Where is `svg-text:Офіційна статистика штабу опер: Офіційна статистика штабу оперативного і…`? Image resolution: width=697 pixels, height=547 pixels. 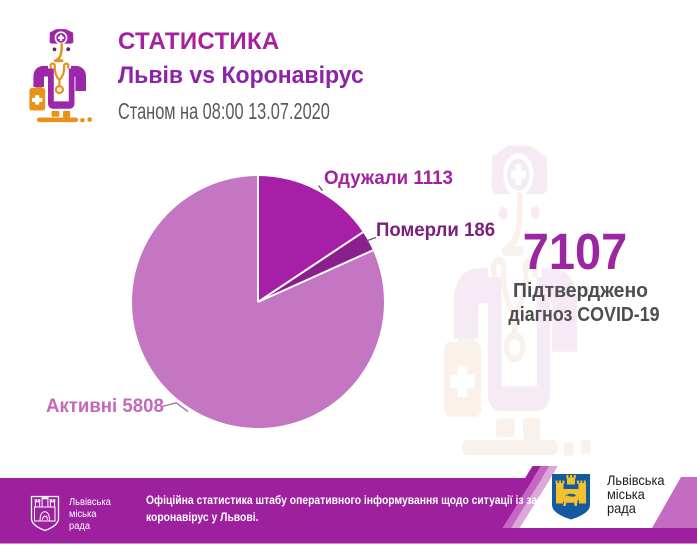
svg-text:Офіційна статистика штабу опер: Офіційна статистика штабу оперативного і… is located at coordinates (386, 501).